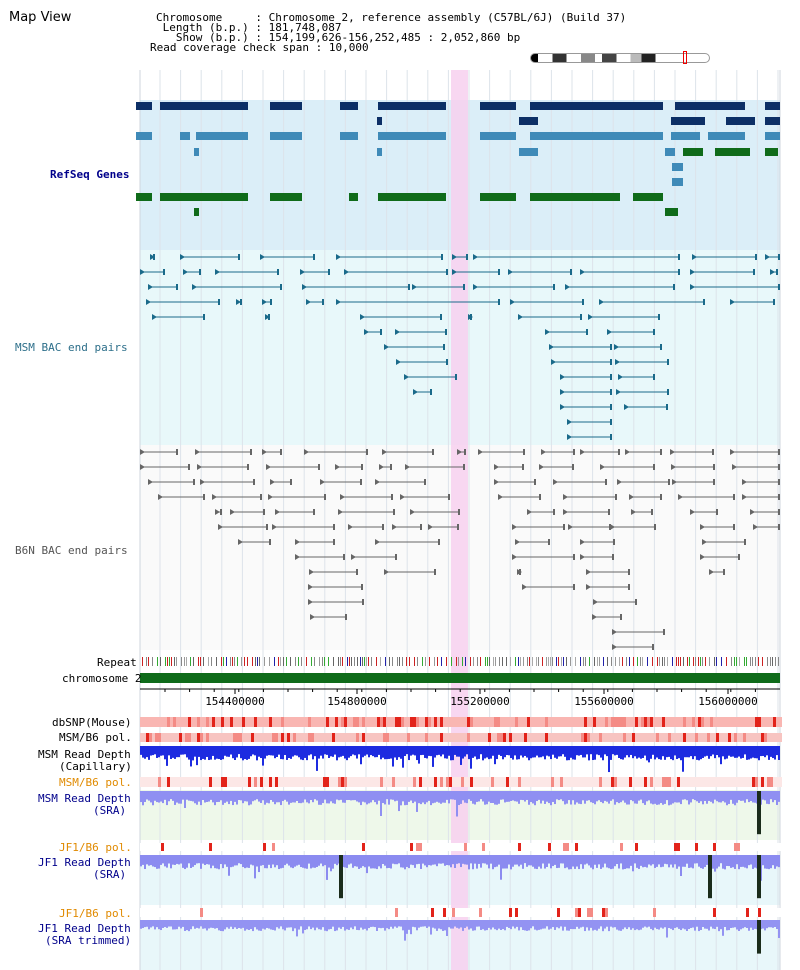 The image size is (800, 970). What do you see at coordinates (620, 58) in the screenshot?
I see `chromosome-ideogram` at bounding box center [620, 58].